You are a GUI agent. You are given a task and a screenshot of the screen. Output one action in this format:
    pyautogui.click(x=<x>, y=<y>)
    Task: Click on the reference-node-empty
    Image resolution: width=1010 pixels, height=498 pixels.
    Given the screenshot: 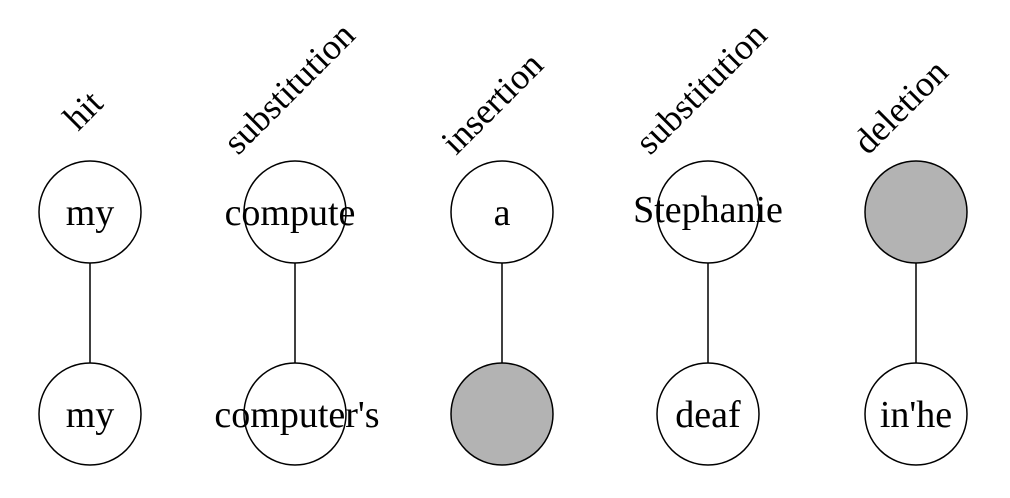 What is the action you would take?
    pyautogui.click(x=916, y=212)
    